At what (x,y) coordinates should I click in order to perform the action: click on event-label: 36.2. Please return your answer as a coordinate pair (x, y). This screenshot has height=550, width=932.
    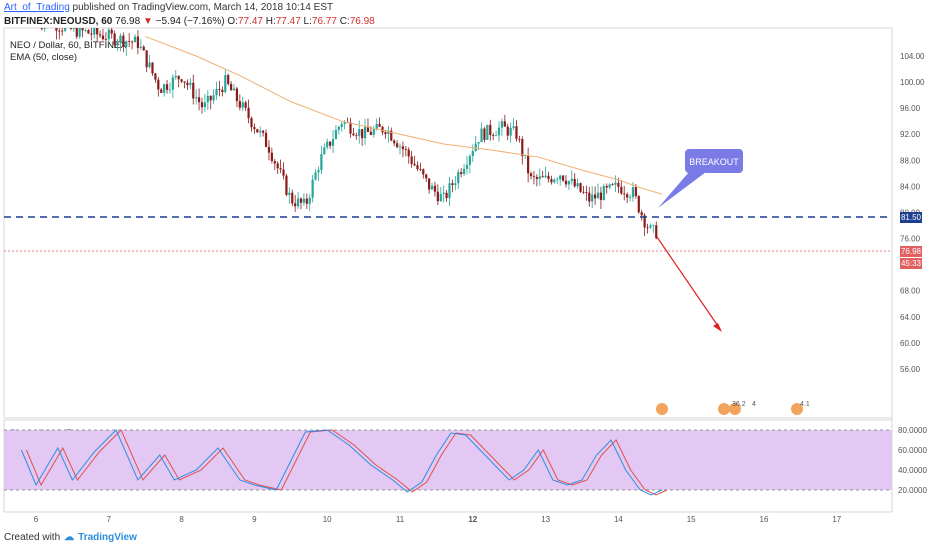
    Looking at the image, I should click on (739, 404).